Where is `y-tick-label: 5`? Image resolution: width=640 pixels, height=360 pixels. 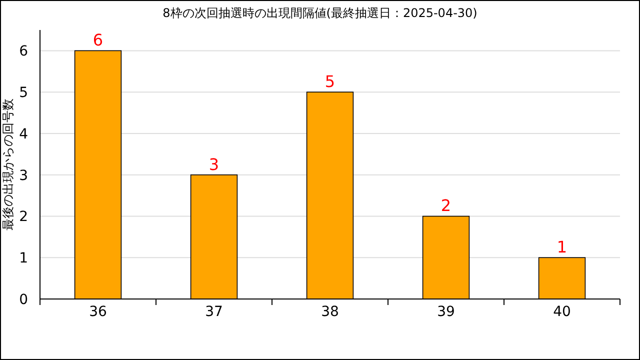 y-tick-label: 5 is located at coordinates (23, 93).